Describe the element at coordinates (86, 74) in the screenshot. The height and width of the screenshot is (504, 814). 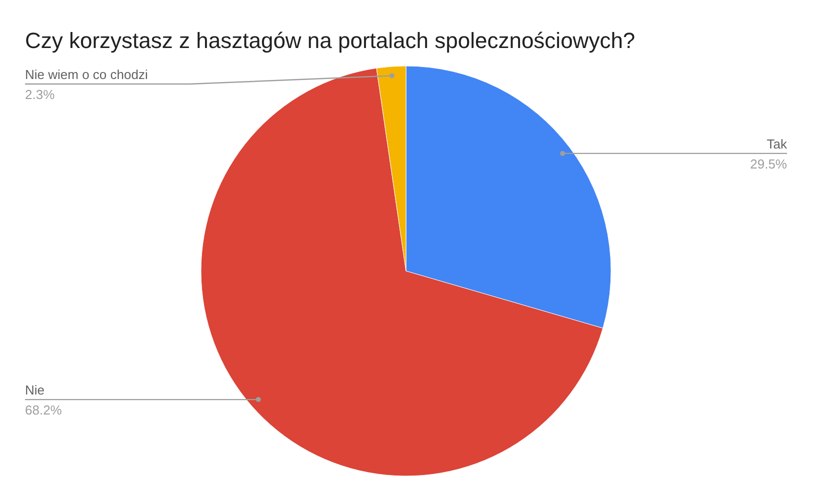
I see `slice-label: Nie wiem o co chodzi` at that location.